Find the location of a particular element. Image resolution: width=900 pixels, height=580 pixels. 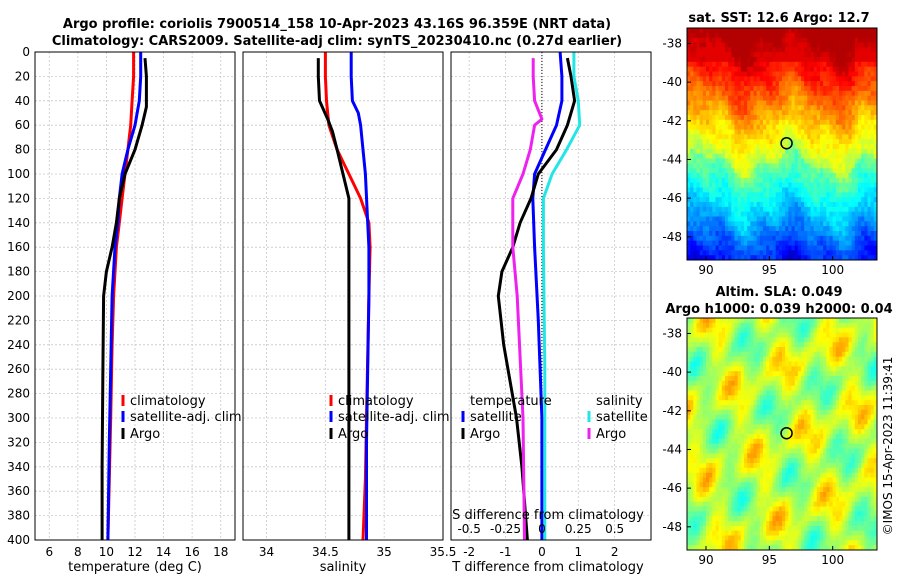

sst-longitude-ticks: 90 95 100 is located at coordinates (771, 266).